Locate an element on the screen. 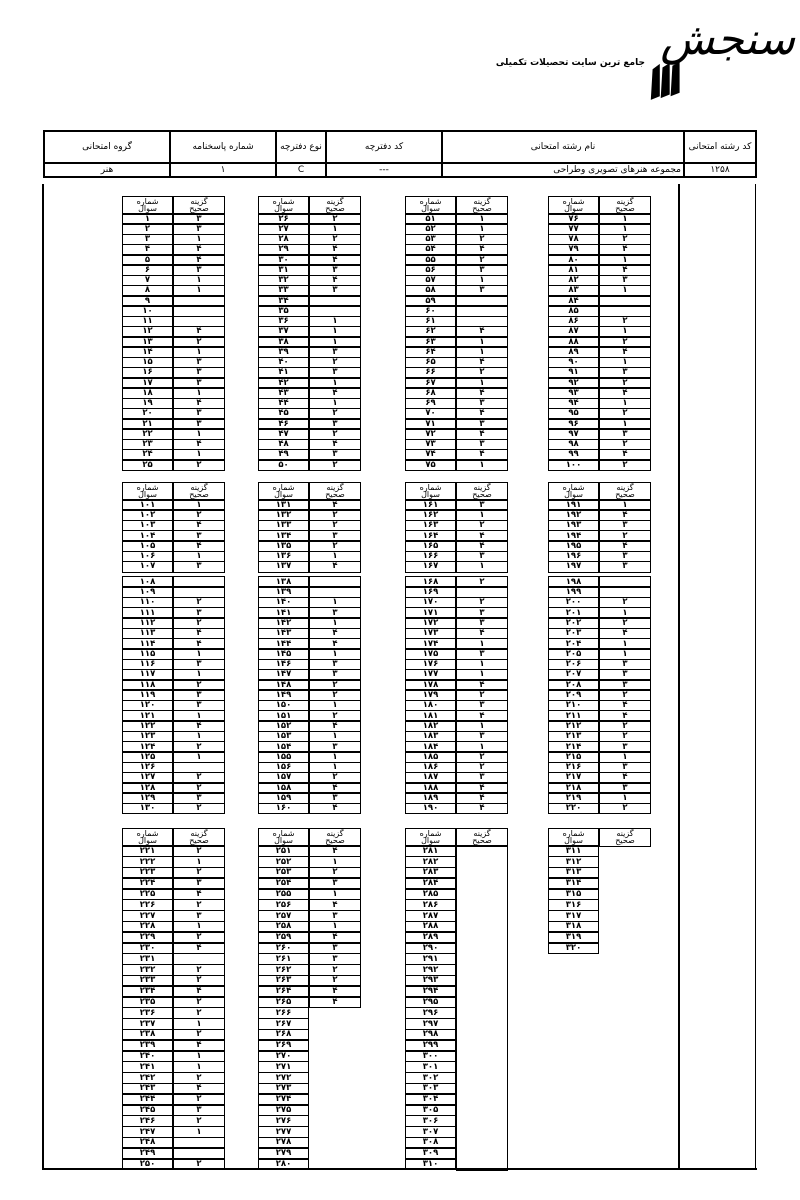  question-number-cell: ۶۵ is located at coordinates (430, 362).